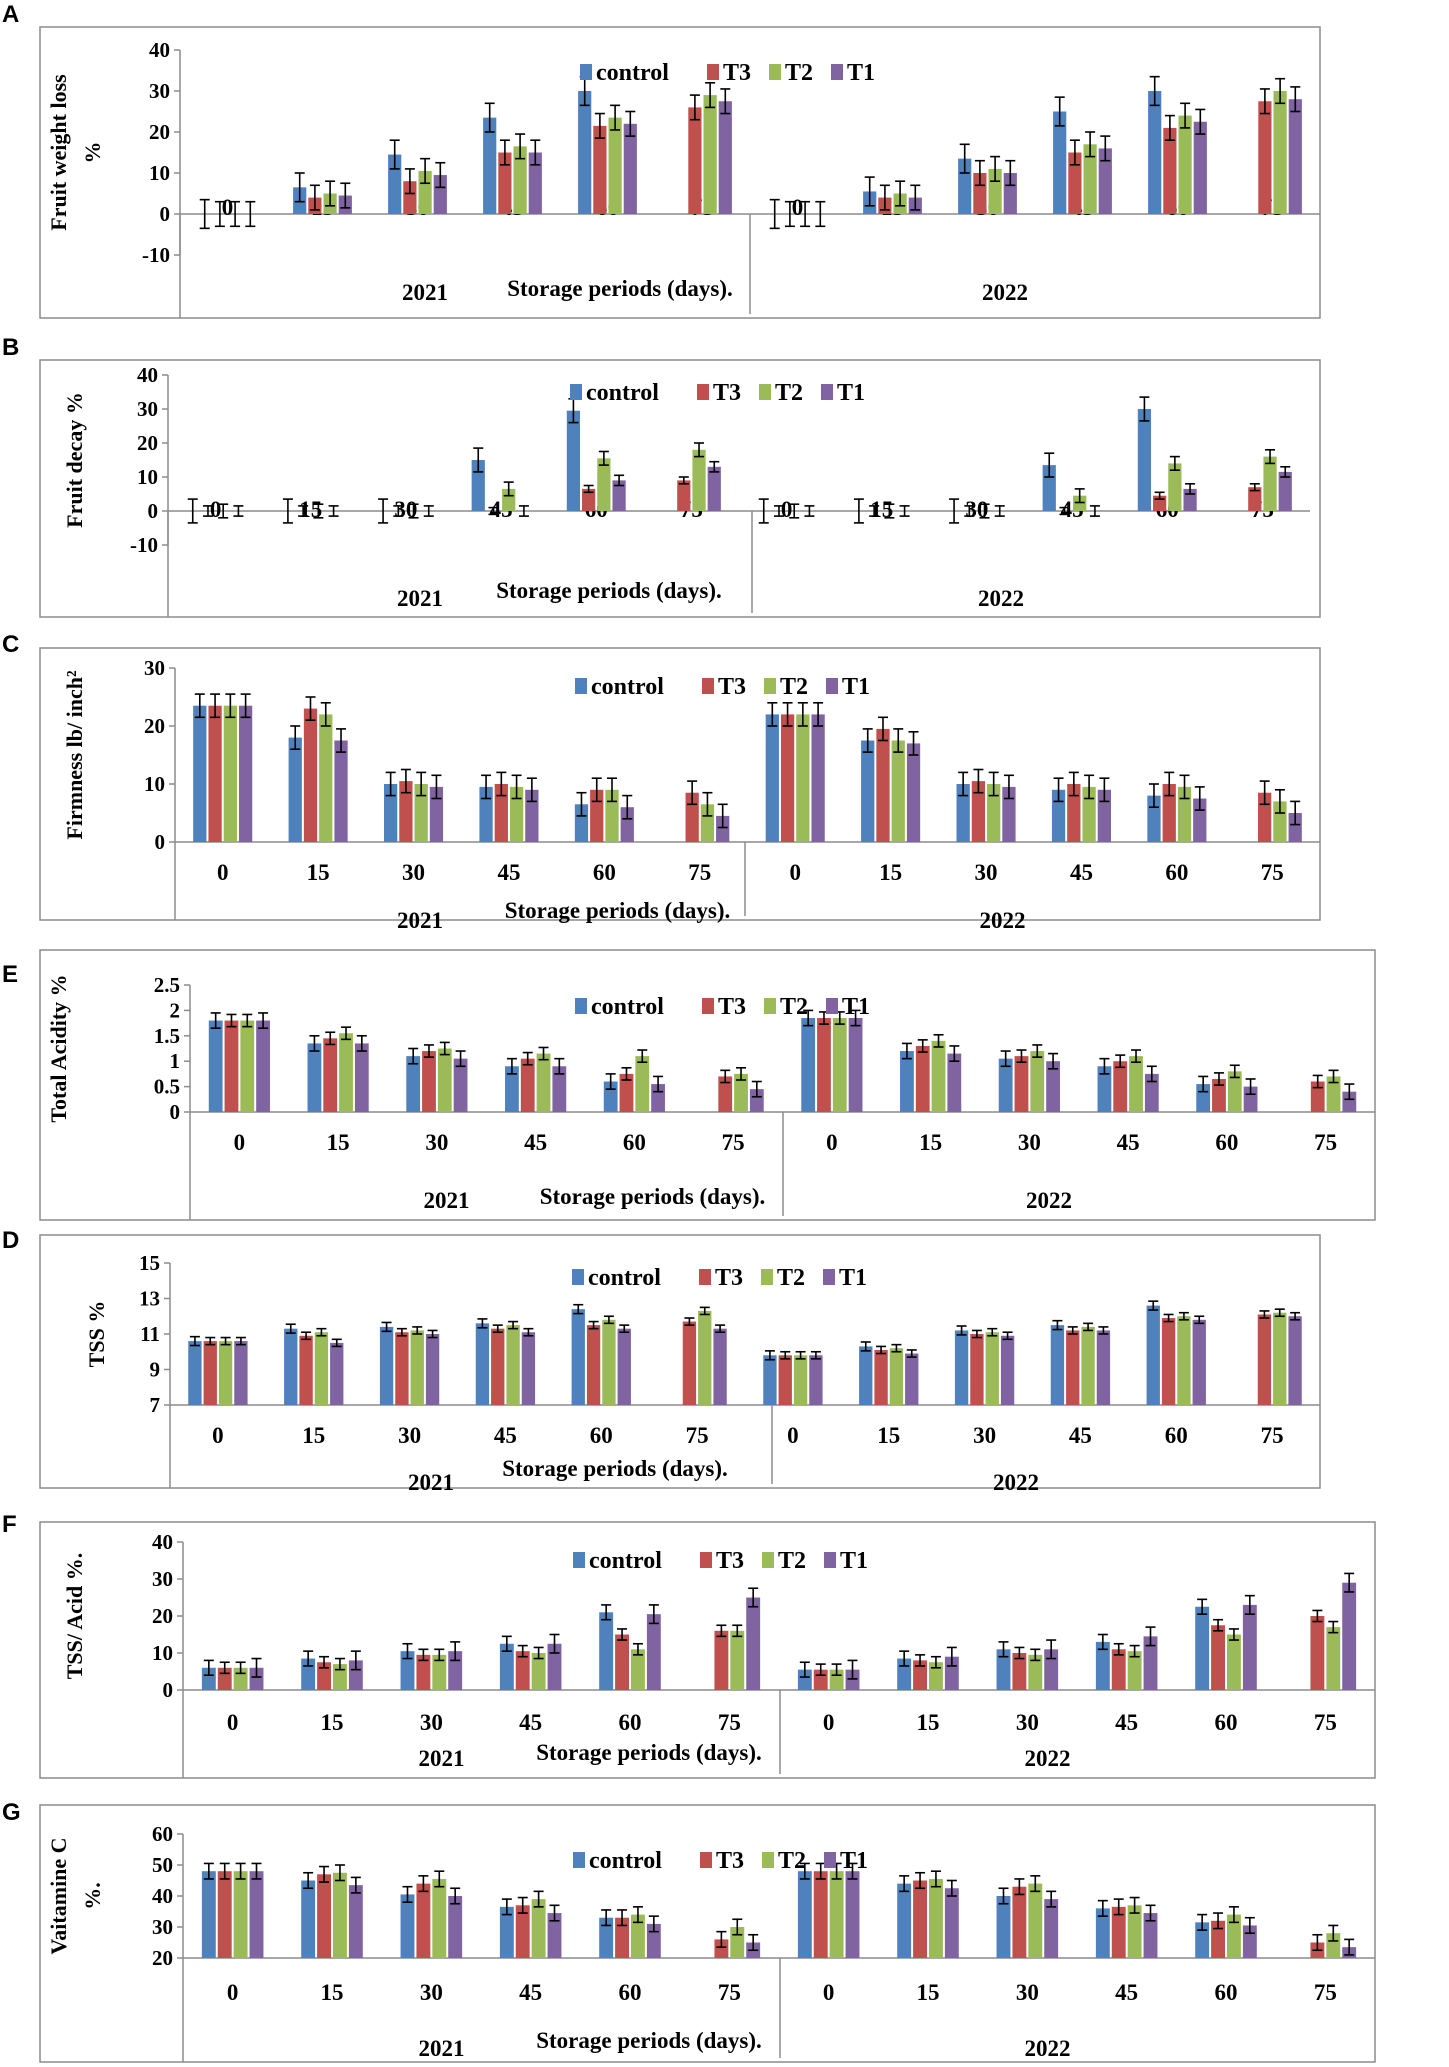 The image size is (1449, 2067). Describe the element at coordinates (318, 872) in the screenshot. I see `x-tick-label: 15` at that location.